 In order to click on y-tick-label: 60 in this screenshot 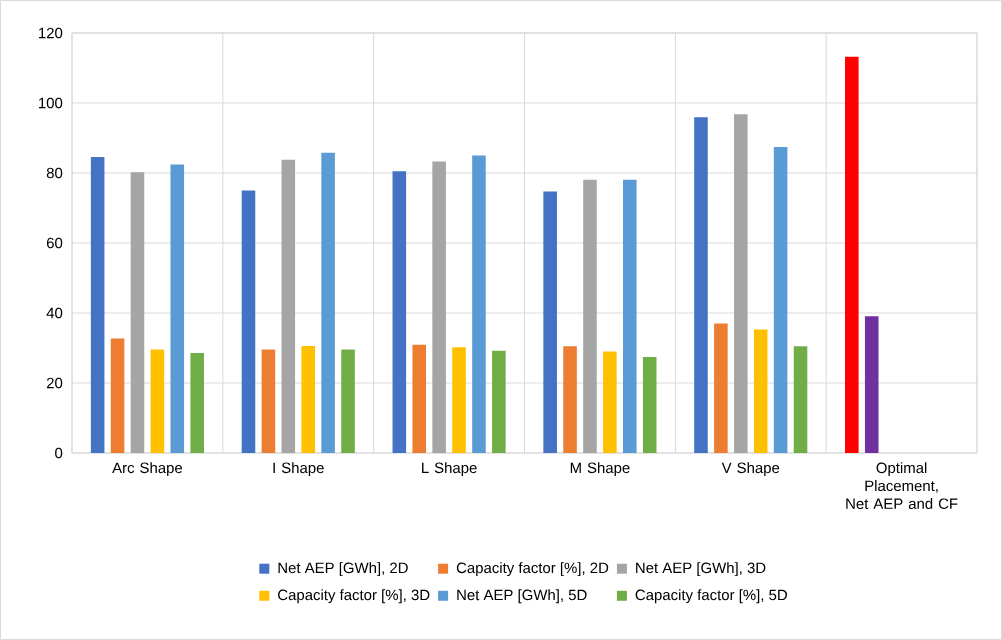, I will do `click(54, 243)`.